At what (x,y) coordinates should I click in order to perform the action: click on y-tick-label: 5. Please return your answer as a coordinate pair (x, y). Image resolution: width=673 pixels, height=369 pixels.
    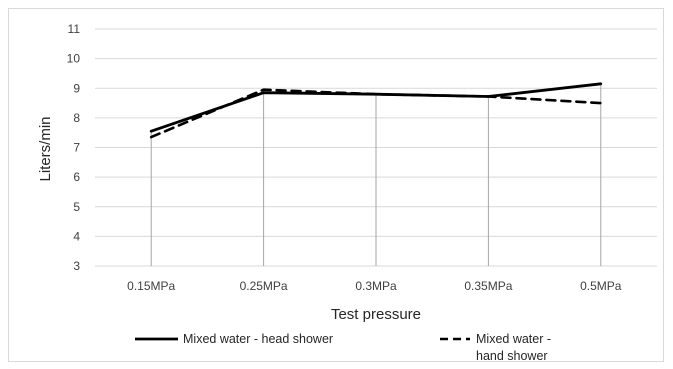
    Looking at the image, I should click on (76, 207).